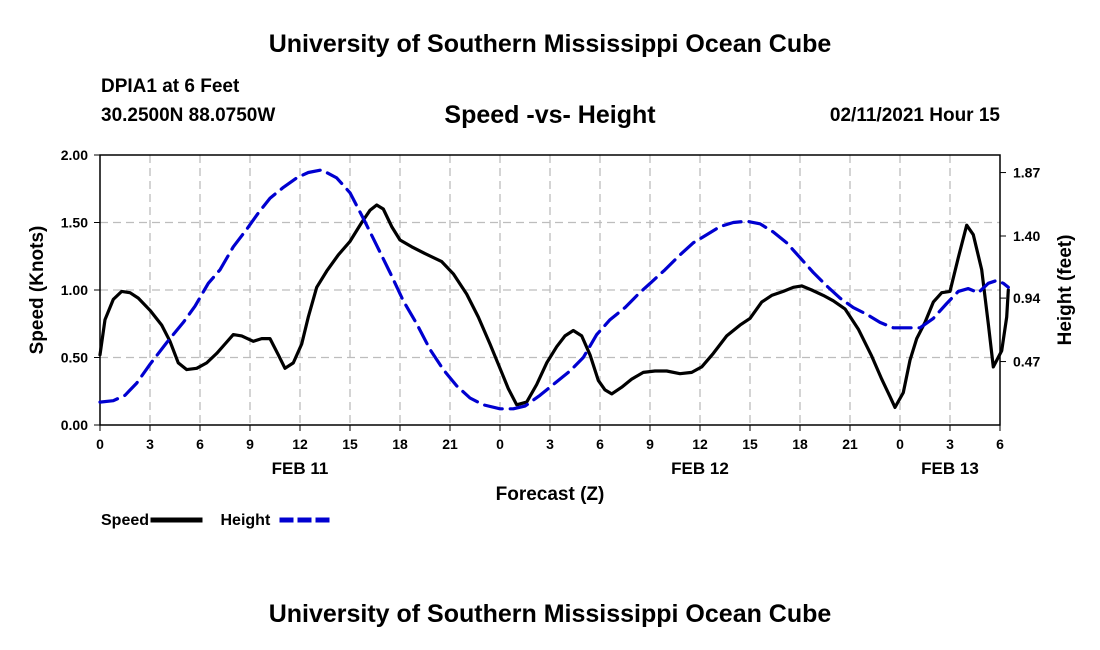  I want to click on forecast-datetime: 02/11/2021 Hour 15, so click(914, 115).